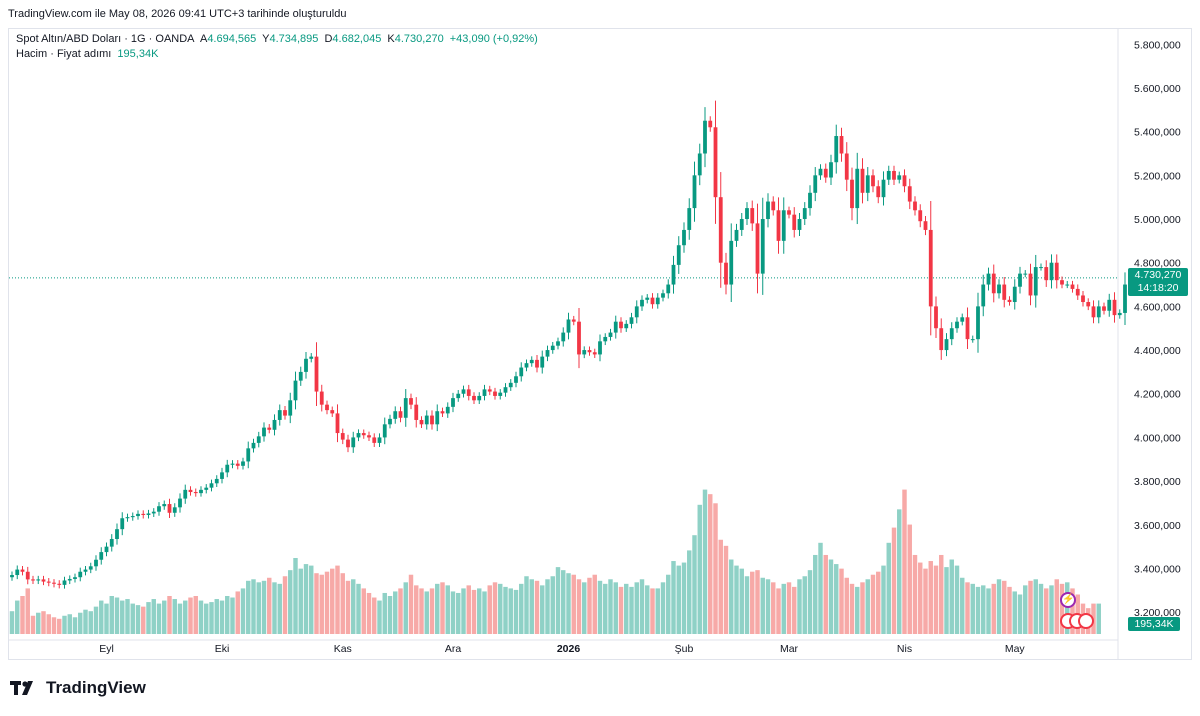 Image resolution: width=1200 pixels, height=716 pixels. I want to click on y-tick-label: 4.000,000, so click(1157, 438).